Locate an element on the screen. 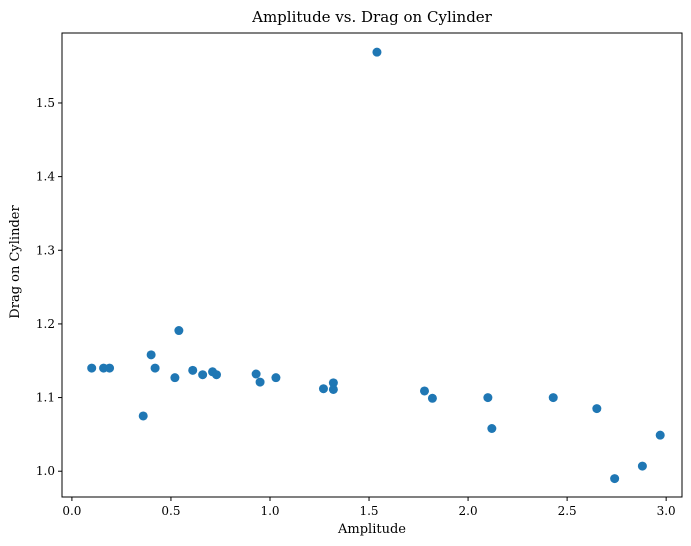 Image resolution: width=691 pixels, height=546 pixels. x-tick-label: 2.5 is located at coordinates (567, 511).